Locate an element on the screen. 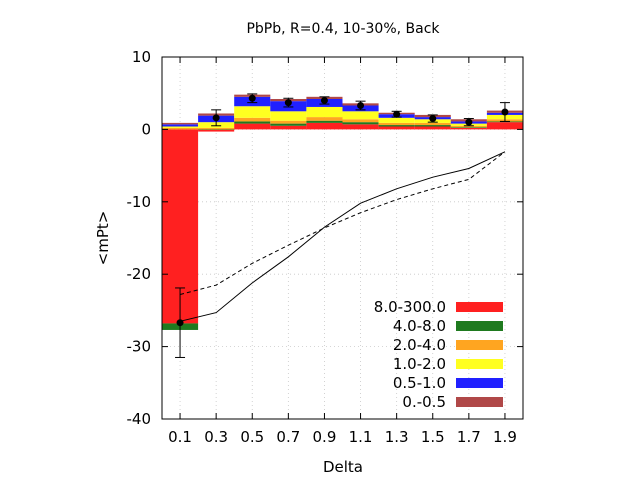  x-tick-label: 0.9 is located at coordinates (325, 437).